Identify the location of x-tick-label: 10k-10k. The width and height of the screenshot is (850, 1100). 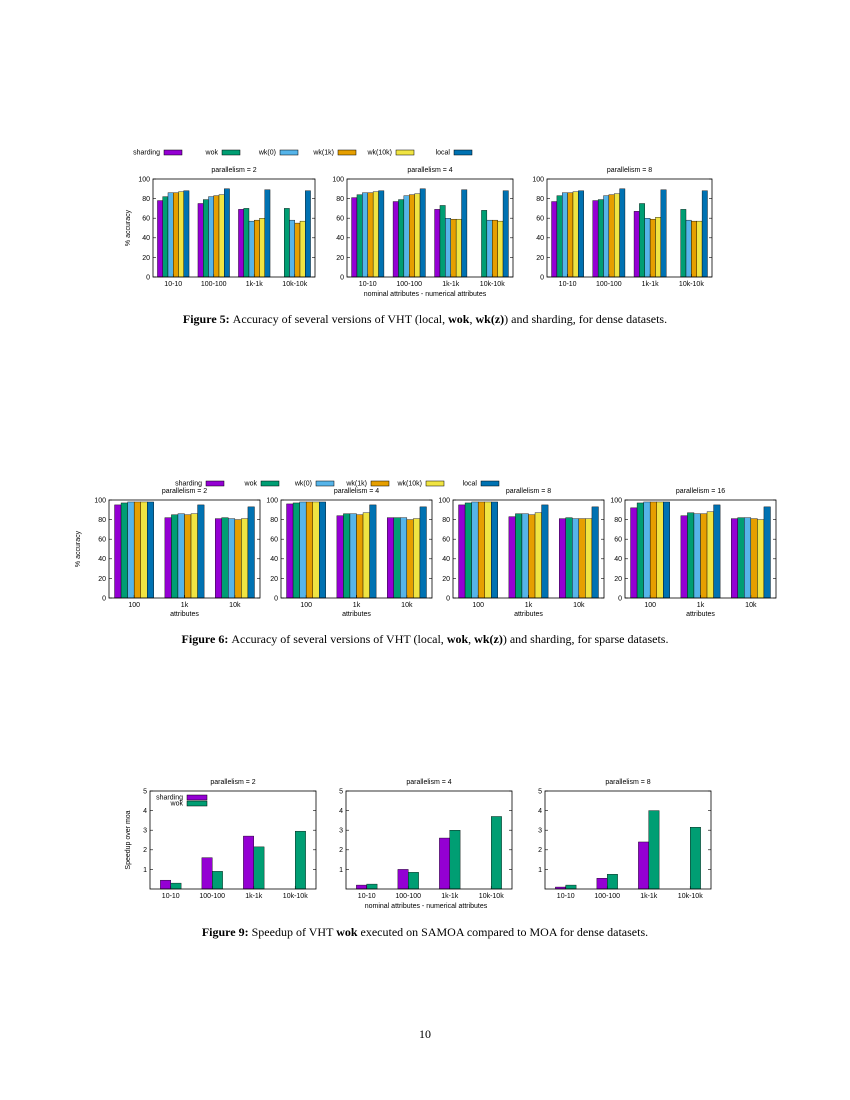
(690, 896).